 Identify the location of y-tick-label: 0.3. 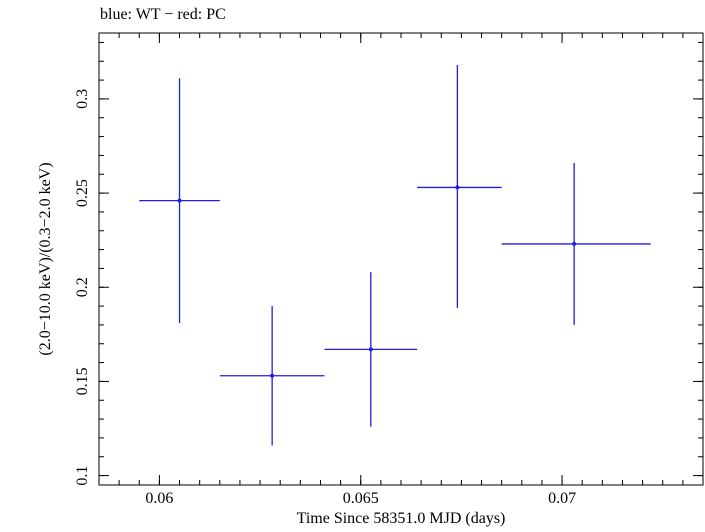
(82, 99).